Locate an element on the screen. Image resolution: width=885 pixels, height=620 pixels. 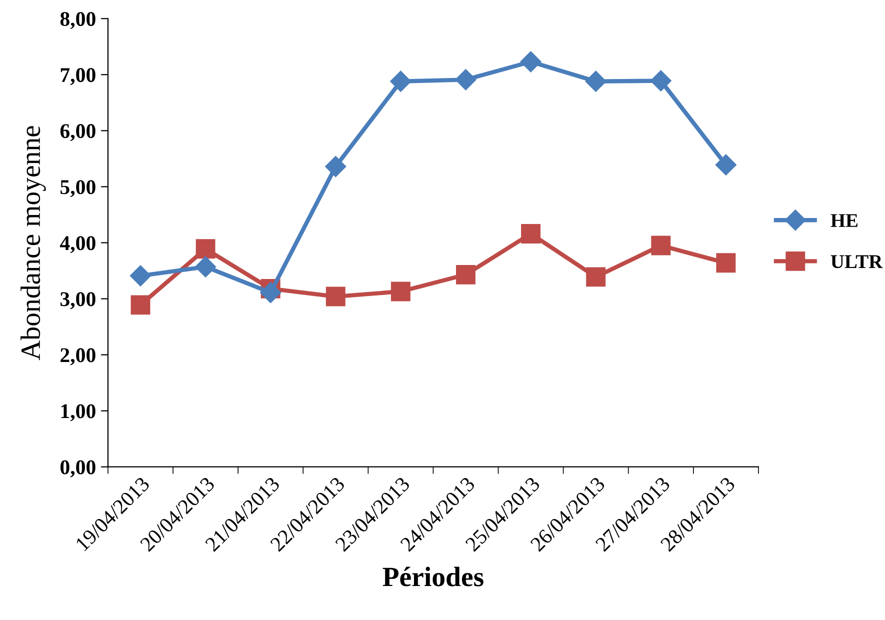
legend-label: HE is located at coordinates (844, 220).